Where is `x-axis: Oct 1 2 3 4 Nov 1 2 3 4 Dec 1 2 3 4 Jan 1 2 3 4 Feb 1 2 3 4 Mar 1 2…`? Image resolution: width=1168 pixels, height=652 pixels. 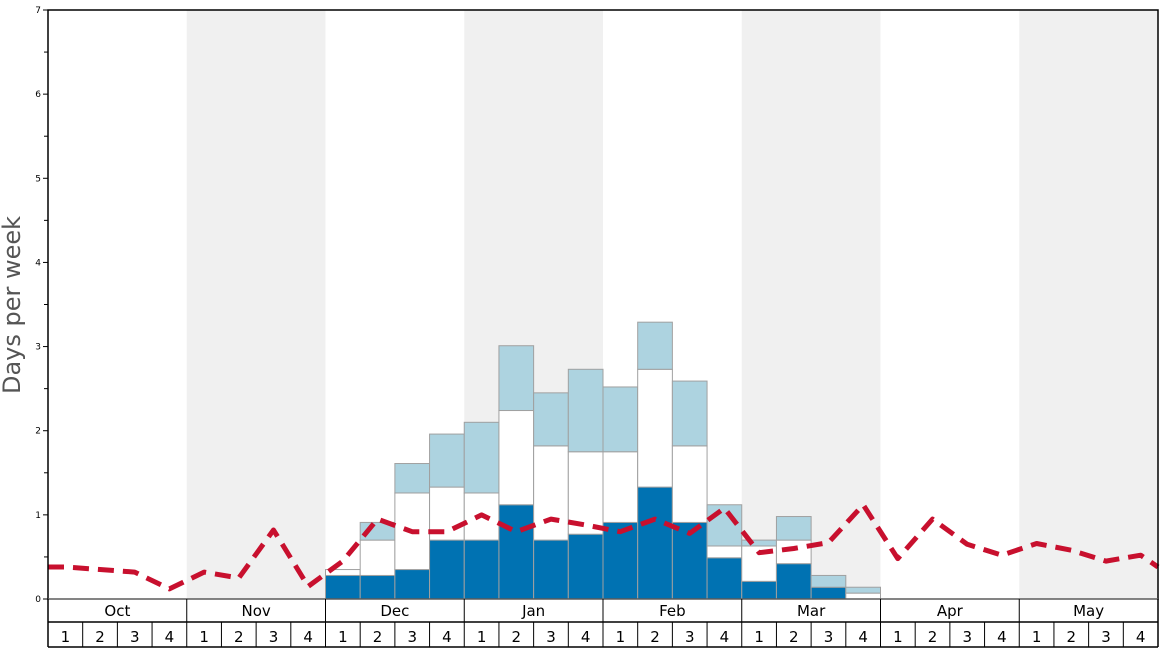
x-axis: Oct 1 2 3 4 Nov 1 2 3 4 Dec 1 2 3 4 Jan 1 2 3 4 Feb 1 2 3 4 Mar 1 2… is located at coordinates (603, 623).